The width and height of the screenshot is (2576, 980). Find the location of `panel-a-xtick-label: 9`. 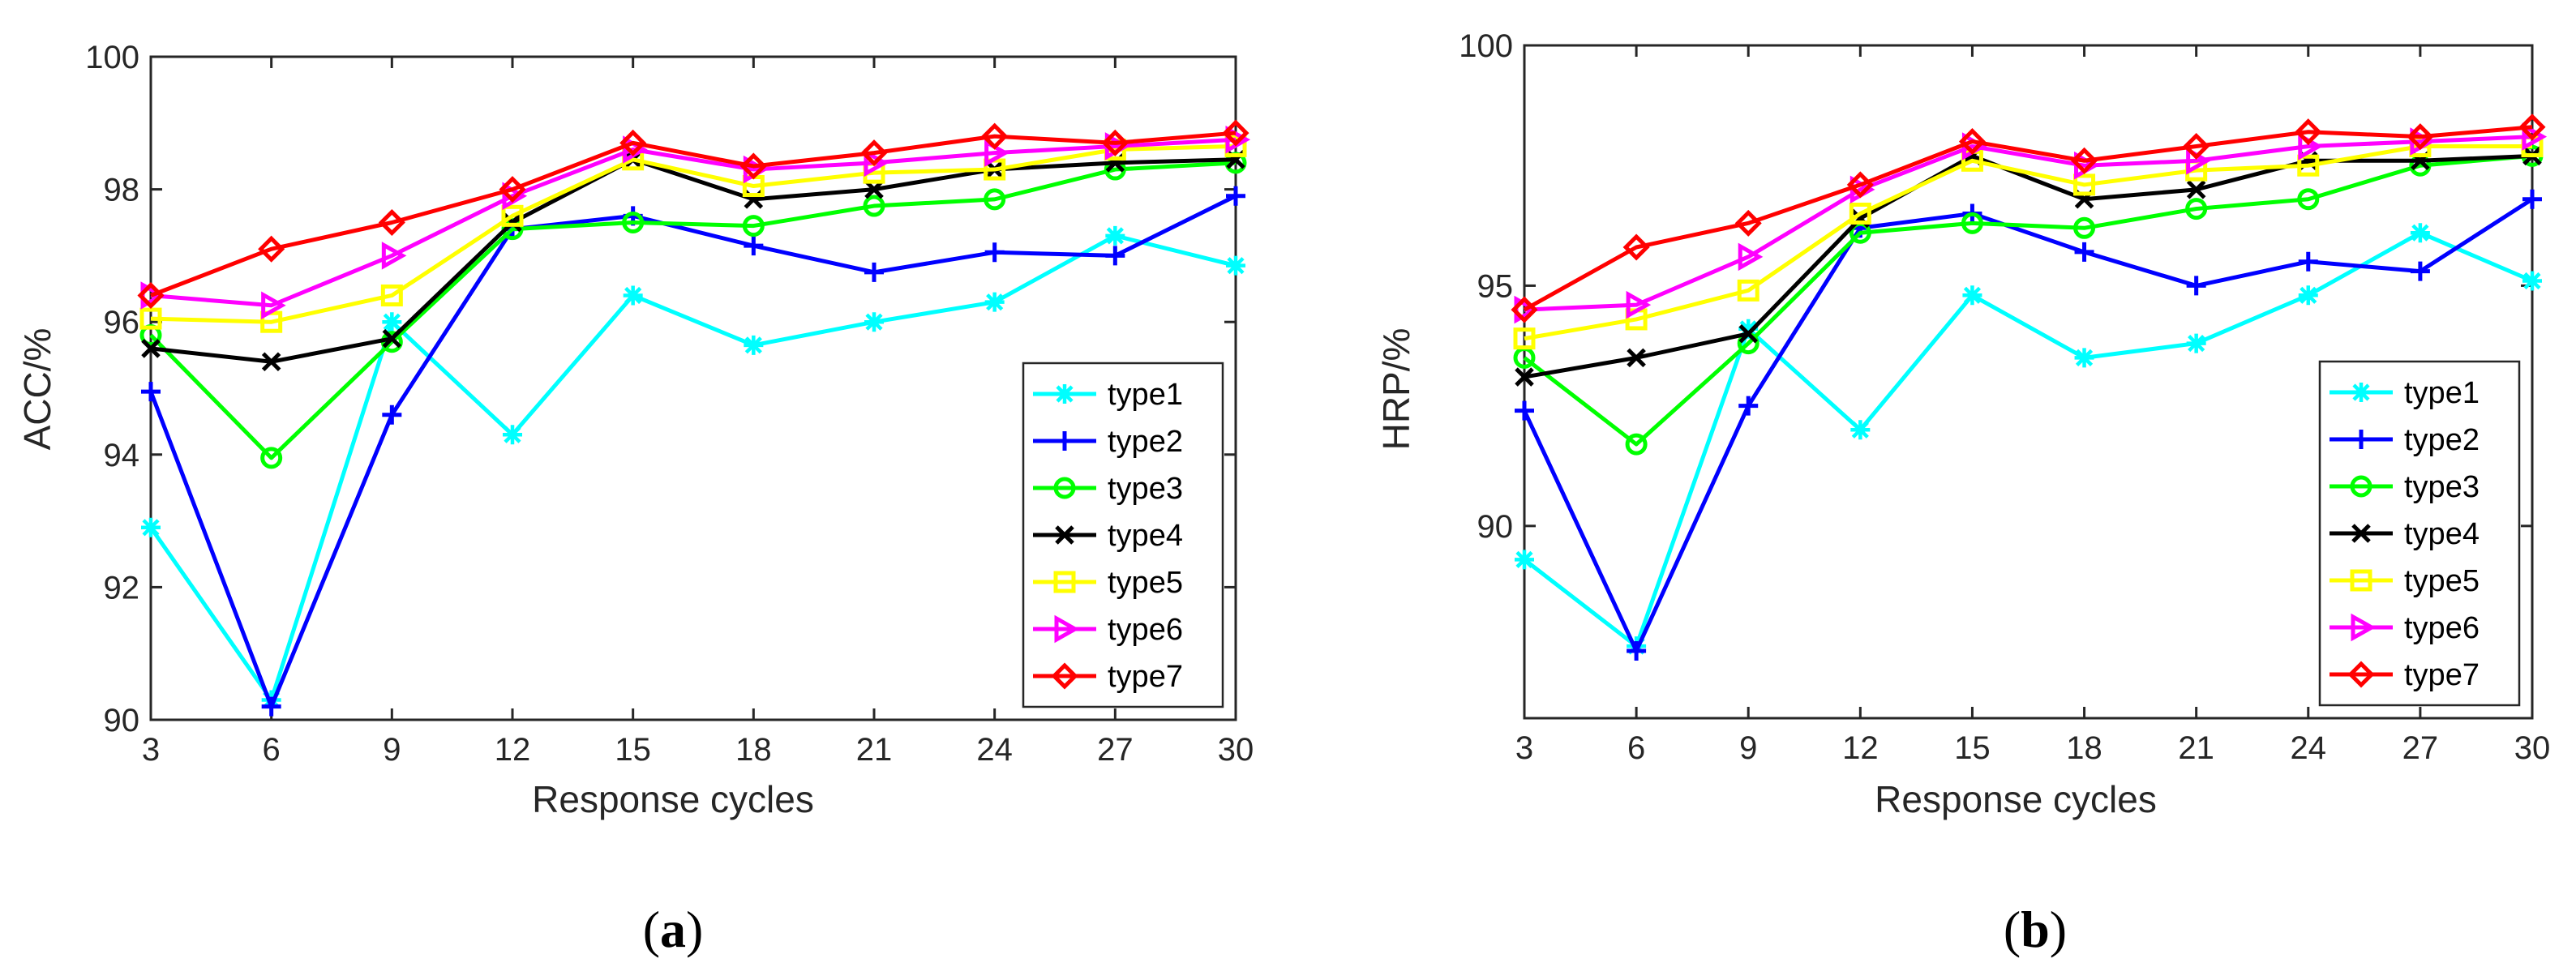

panel-a-xtick-label: 9 is located at coordinates (392, 750).